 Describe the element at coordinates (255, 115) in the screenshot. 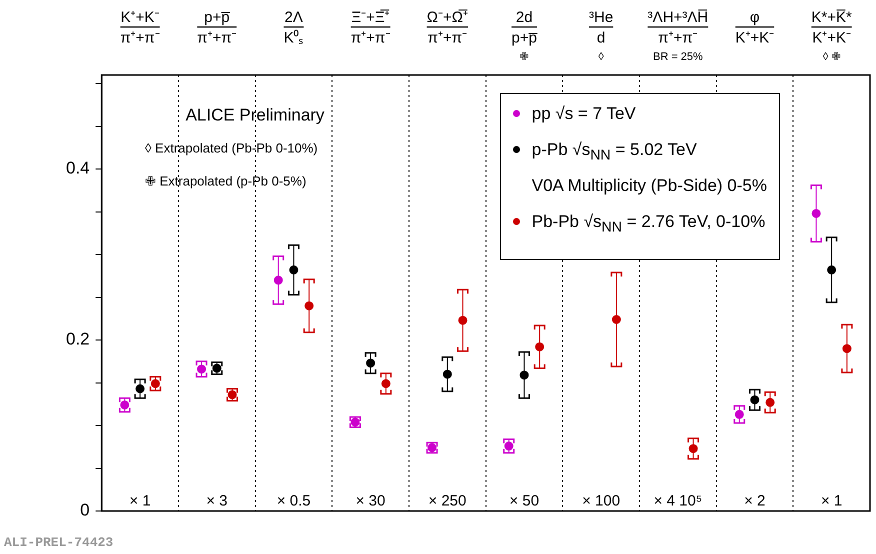

I see `annotation: ALICE Preliminary` at that location.